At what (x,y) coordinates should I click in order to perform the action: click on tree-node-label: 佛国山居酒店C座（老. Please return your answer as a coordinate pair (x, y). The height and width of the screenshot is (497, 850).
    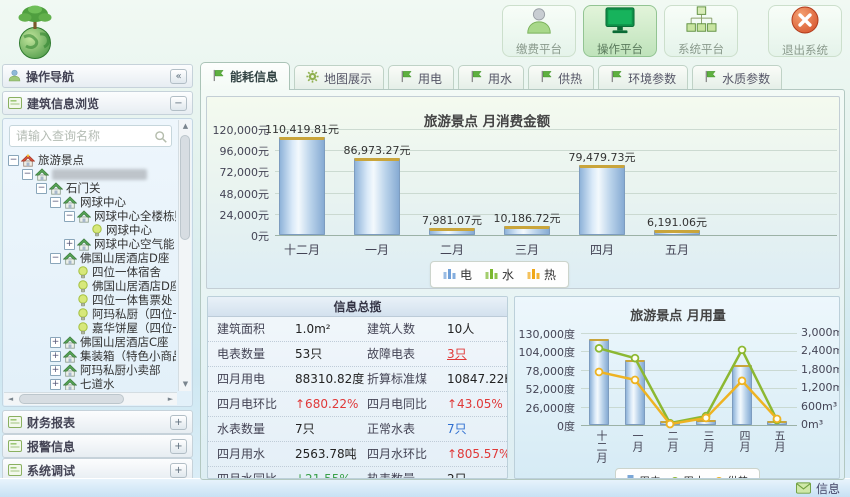
    Looking at the image, I should click on (128, 342).